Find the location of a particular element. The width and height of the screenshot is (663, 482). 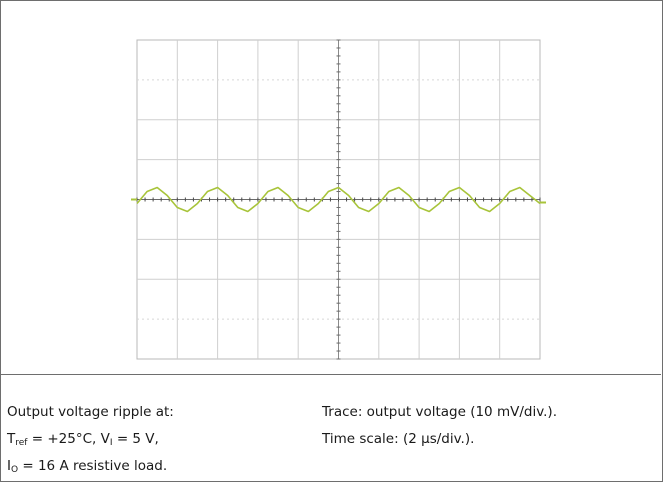

caption-line-1-text: Output voltage ripple at: is located at coordinates (90, 412).